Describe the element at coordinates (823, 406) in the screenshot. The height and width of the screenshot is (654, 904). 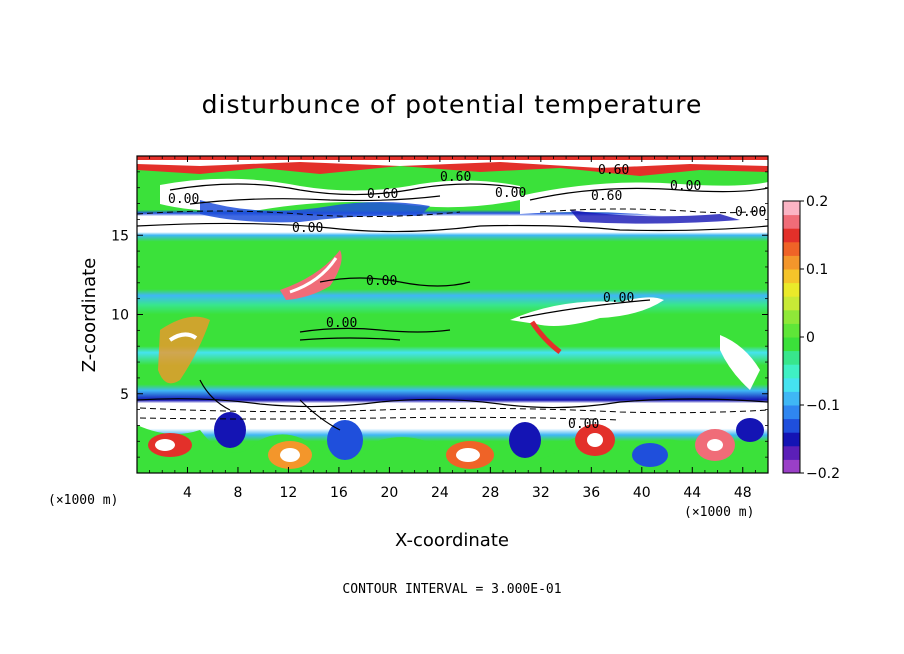
I see `colorbar-tick-label: −0.1` at that location.